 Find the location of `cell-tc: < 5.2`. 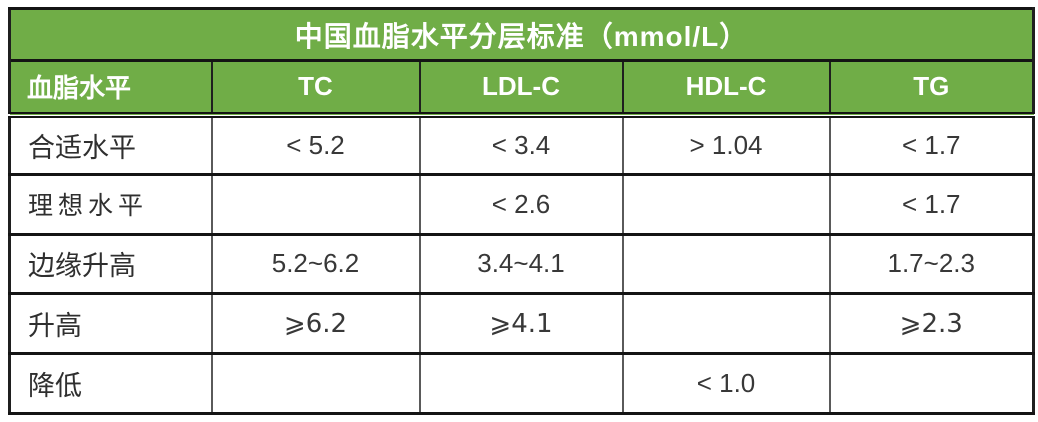

cell-tc: < 5.2 is located at coordinates (315, 144).